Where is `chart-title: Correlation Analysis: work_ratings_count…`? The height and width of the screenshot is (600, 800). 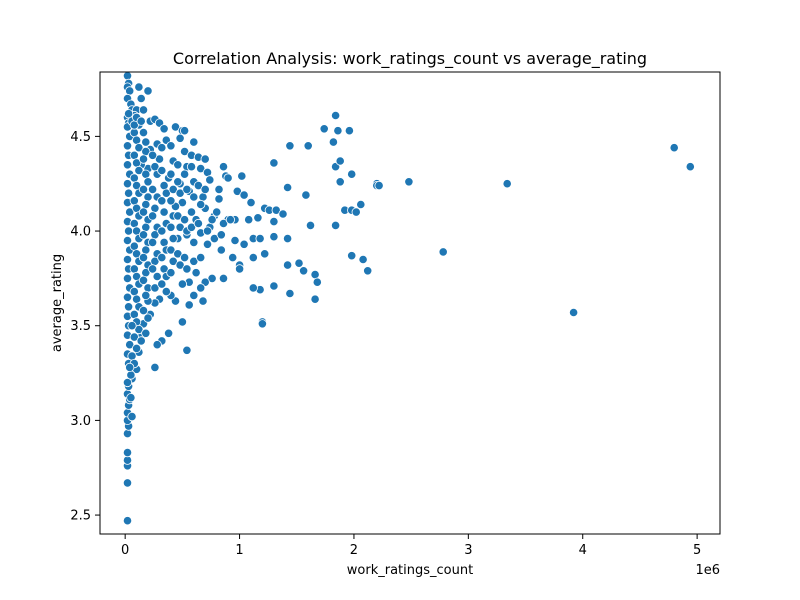
chart-title: Correlation Analysis: work_ratings_count… is located at coordinates (410, 59).